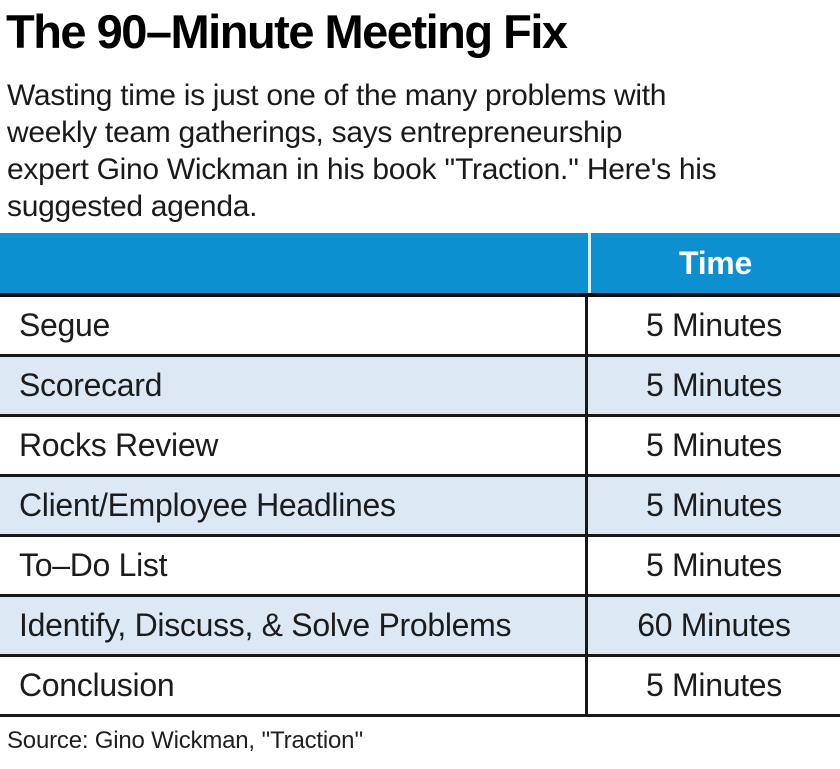 The height and width of the screenshot is (769, 840). I want to click on table-row: Client/Employee Headlines 5 Minutes, so click(420, 507).